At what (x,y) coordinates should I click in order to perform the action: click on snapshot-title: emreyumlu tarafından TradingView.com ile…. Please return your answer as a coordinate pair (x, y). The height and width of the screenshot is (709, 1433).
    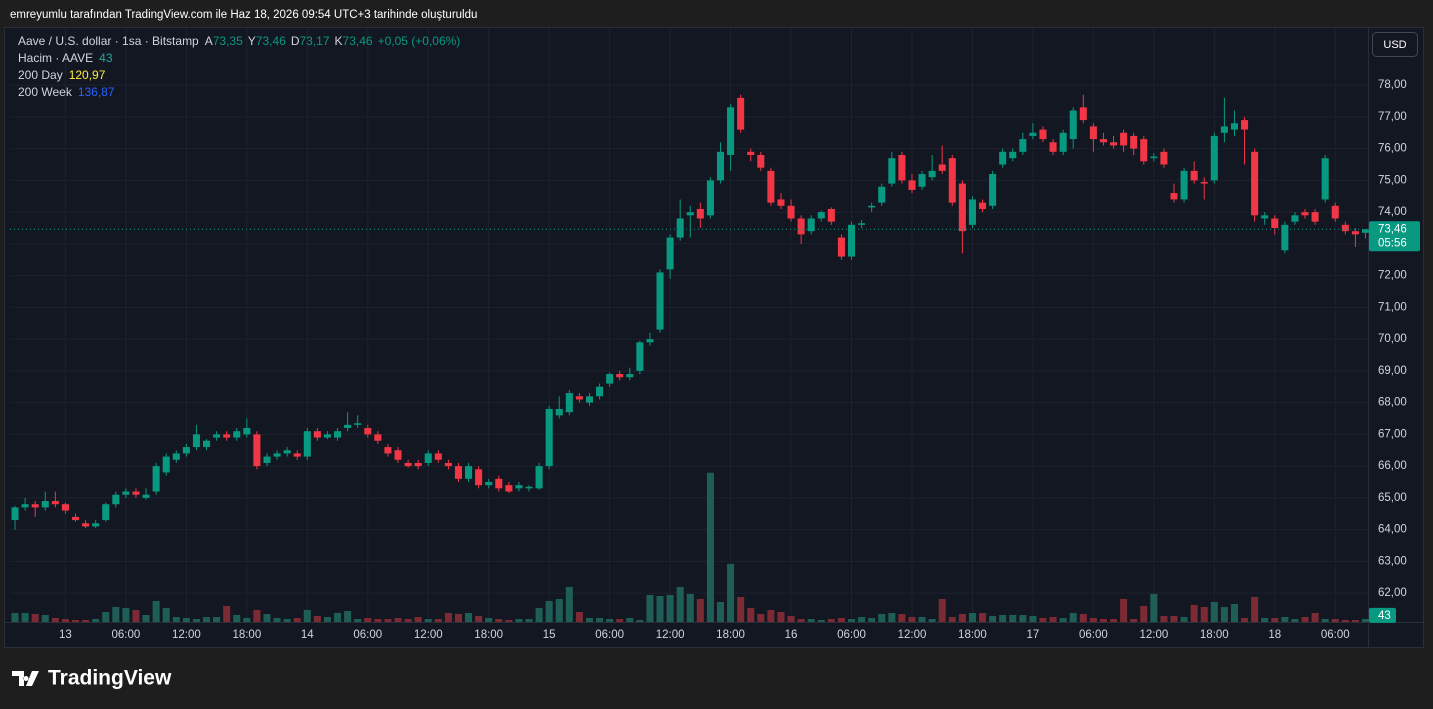
    Looking at the image, I should click on (243, 15).